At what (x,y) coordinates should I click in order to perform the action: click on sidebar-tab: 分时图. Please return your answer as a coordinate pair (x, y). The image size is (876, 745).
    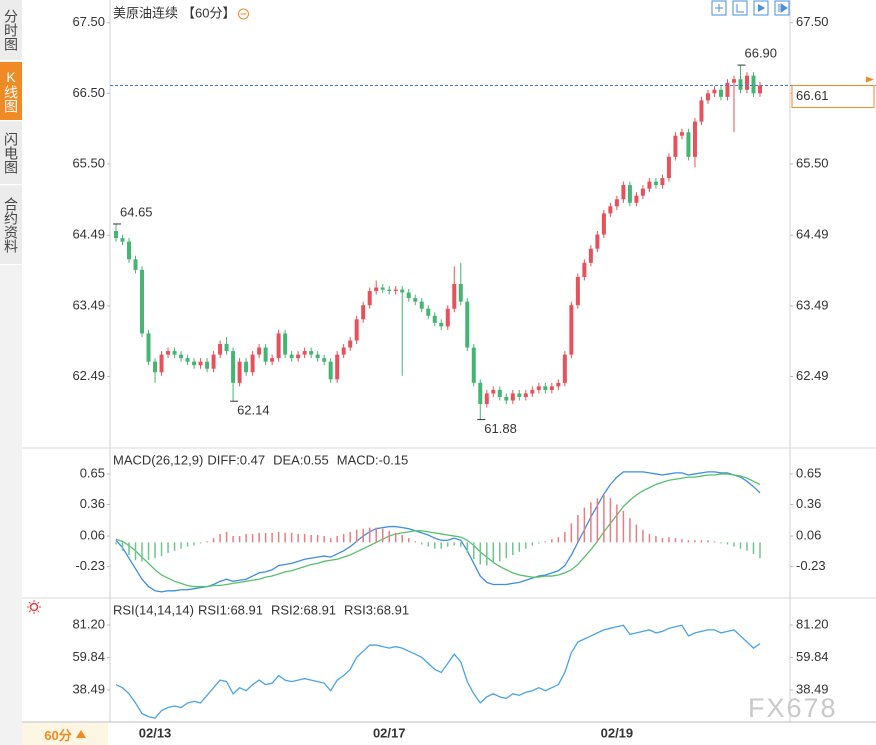
    Looking at the image, I should click on (11, 30).